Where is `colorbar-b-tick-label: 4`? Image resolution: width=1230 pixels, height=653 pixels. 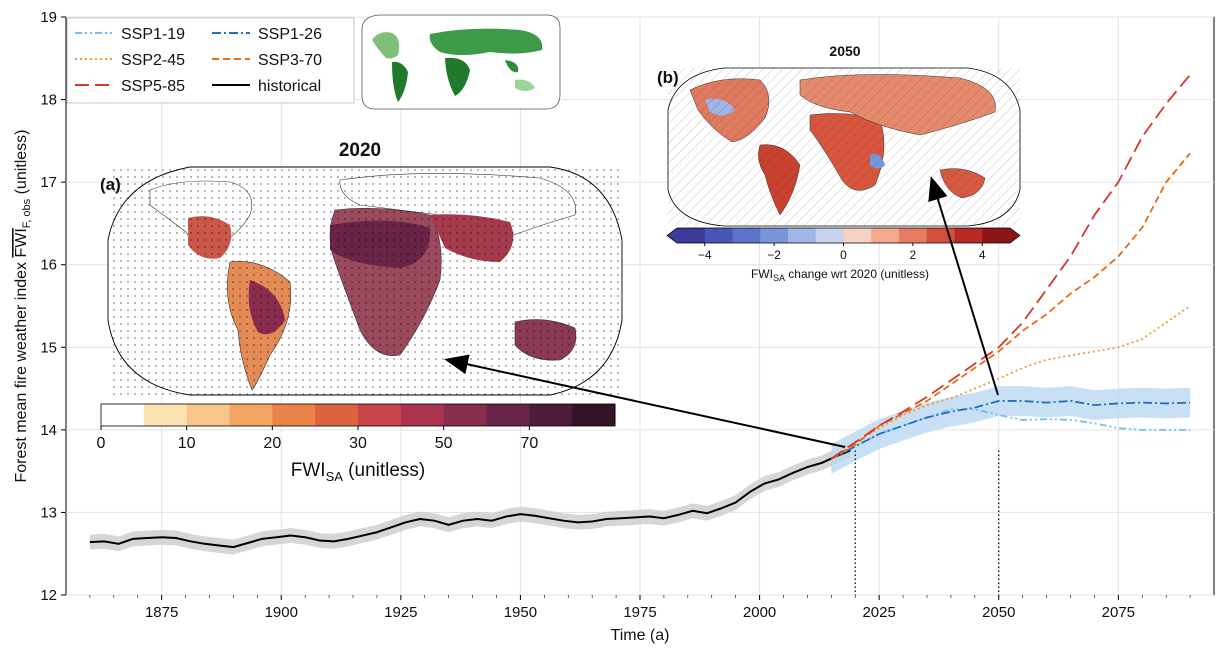 colorbar-b-tick-label: 4 is located at coordinates (982, 255).